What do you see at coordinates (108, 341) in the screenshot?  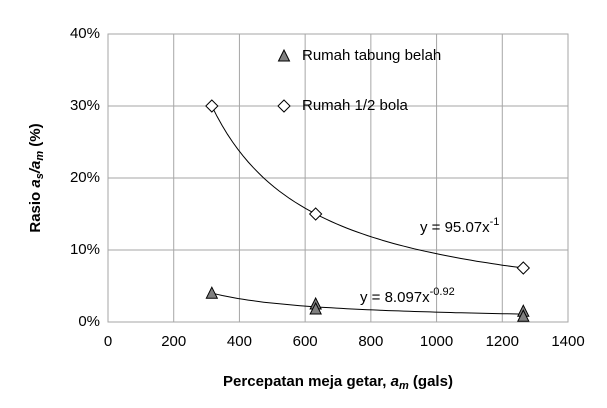 I see `x-tick-label: 0` at bounding box center [108, 341].